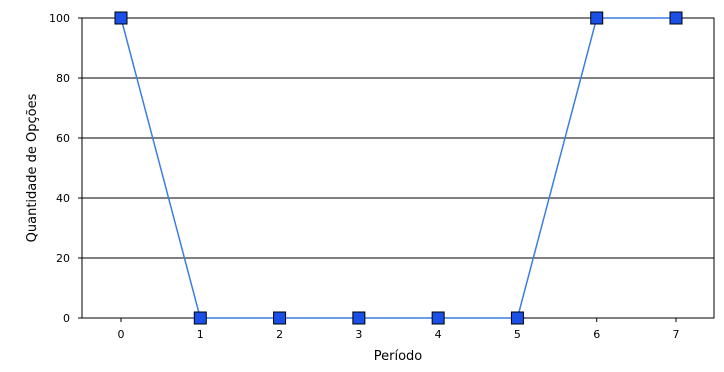 The height and width of the screenshot is (372, 724). What do you see at coordinates (59, 18) in the screenshot?
I see `y-tick-label: 100` at bounding box center [59, 18].